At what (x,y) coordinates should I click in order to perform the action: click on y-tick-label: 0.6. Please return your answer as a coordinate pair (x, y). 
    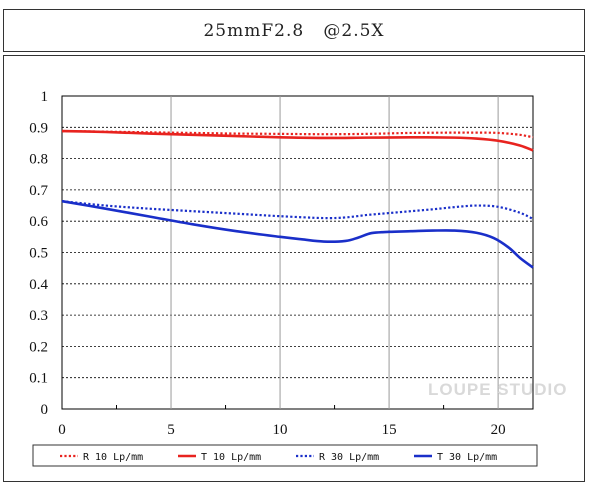
    Looking at the image, I should click on (38, 222).